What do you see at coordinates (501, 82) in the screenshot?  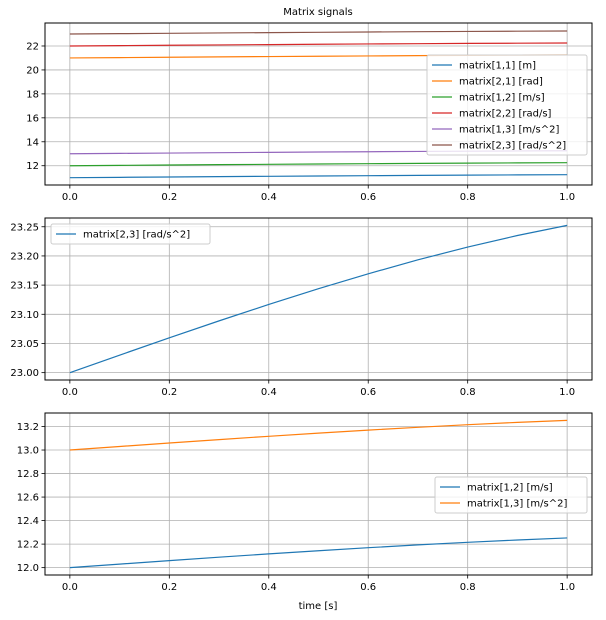 I see `legend-label: matrix[2,1] [rad]` at bounding box center [501, 82].